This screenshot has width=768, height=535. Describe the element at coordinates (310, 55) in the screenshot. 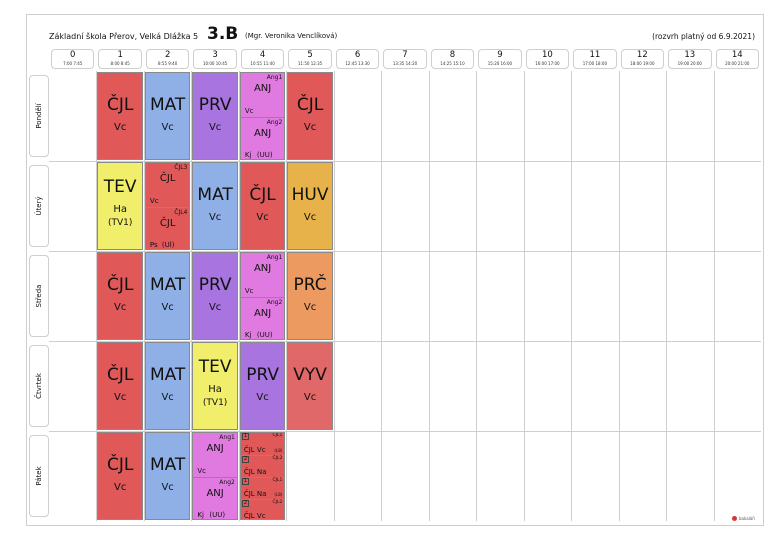

I see `period-number: 5` at that location.